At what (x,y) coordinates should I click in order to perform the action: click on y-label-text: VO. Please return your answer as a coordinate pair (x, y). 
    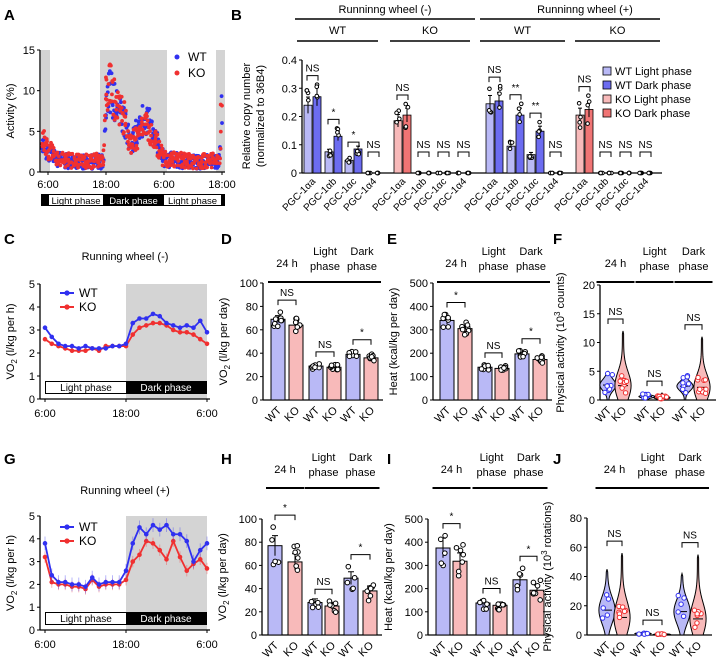
    Looking at the image, I should click on (223, 612).